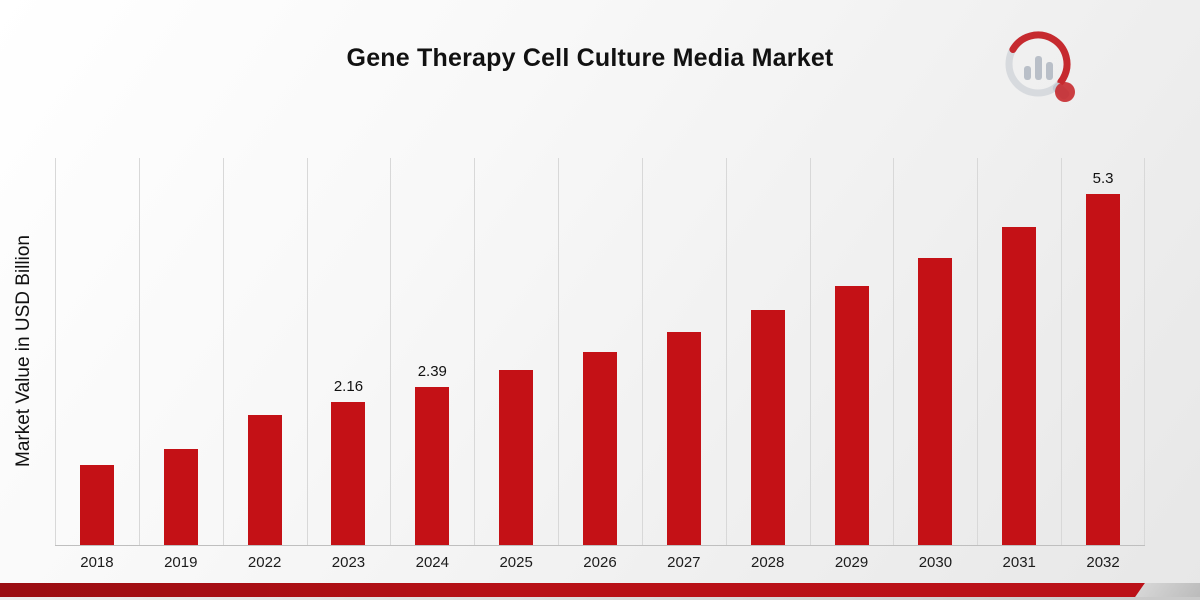 This screenshot has height=600, width=1200. What do you see at coordinates (767, 427) in the screenshot?
I see `bar-2028` at bounding box center [767, 427].